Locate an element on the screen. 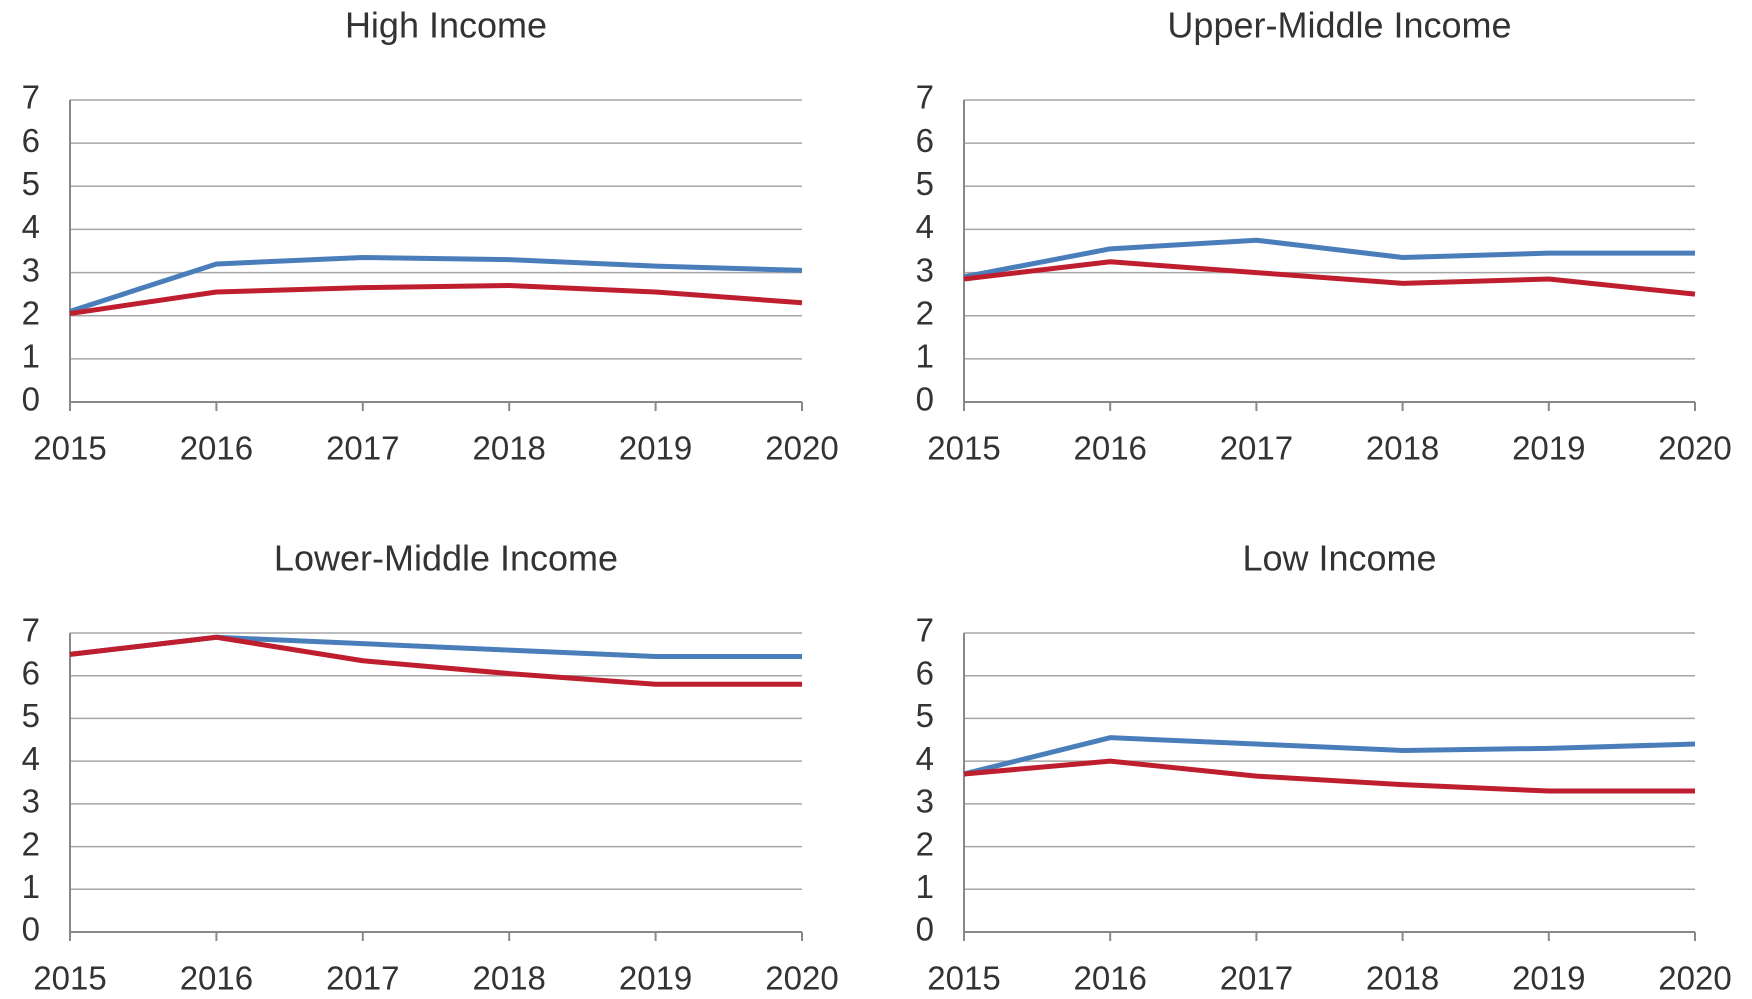  chart-title: Low Income is located at coordinates (1339, 558).